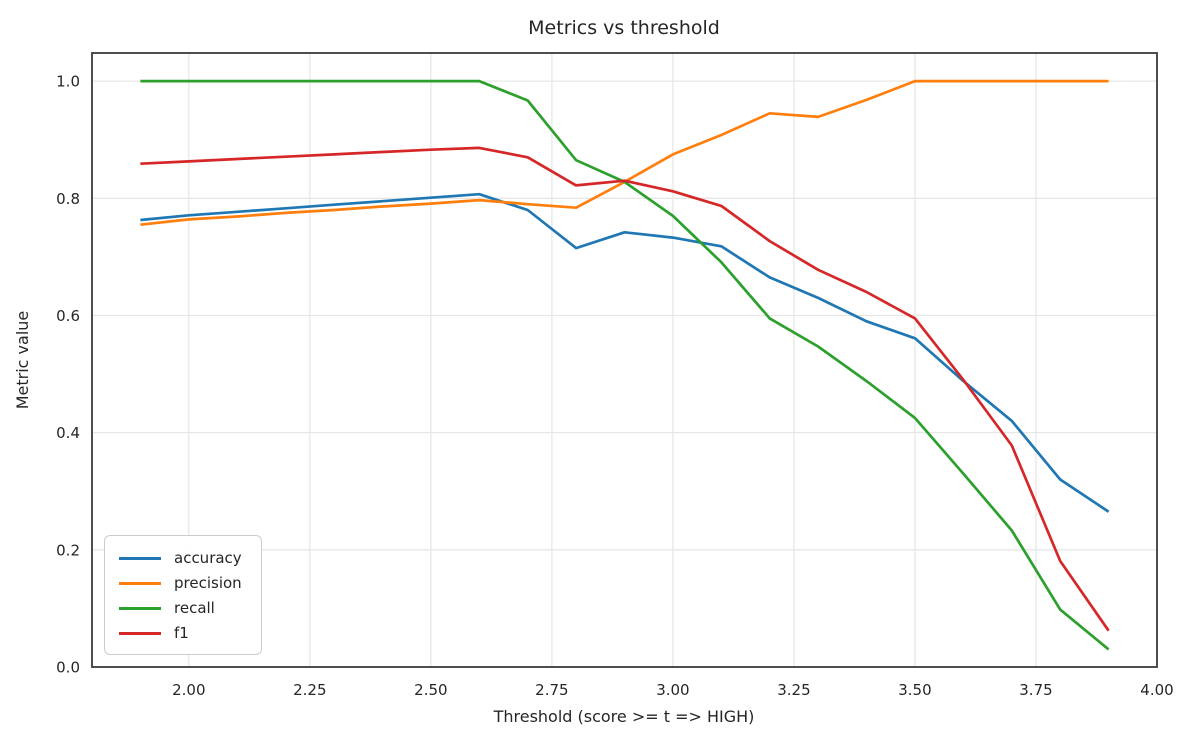  I want to click on legend-label-precision: precision, so click(208, 583).